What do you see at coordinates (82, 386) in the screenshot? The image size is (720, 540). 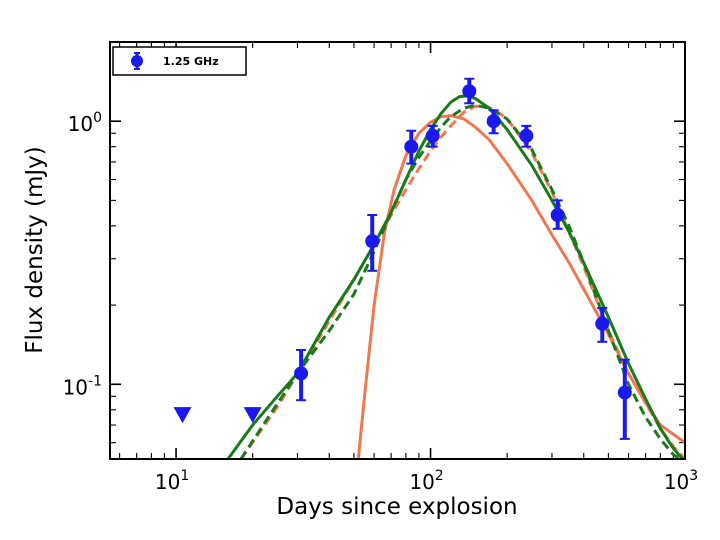 I see `y-tick-label: 10⁻¹` at bounding box center [82, 386].